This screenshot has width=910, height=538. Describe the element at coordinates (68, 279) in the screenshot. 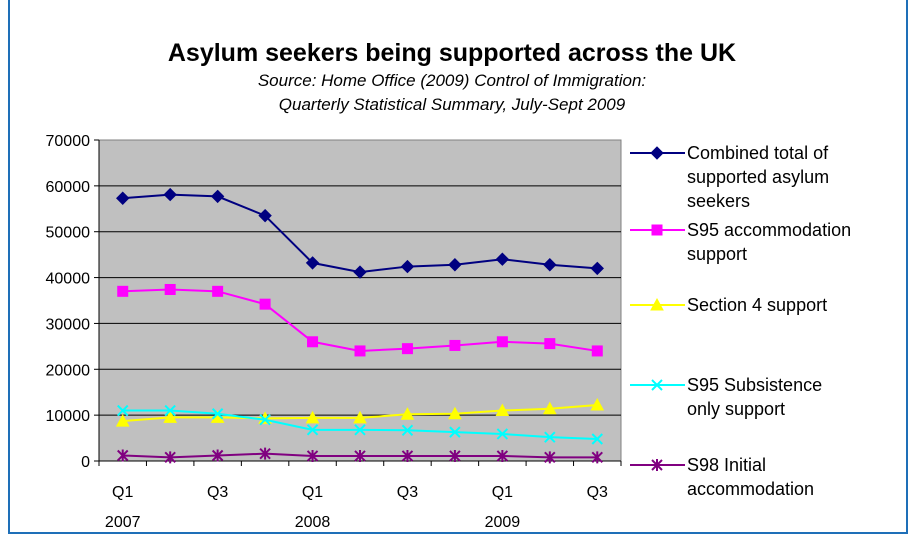

I see `y-tick-label: 40000` at that location.